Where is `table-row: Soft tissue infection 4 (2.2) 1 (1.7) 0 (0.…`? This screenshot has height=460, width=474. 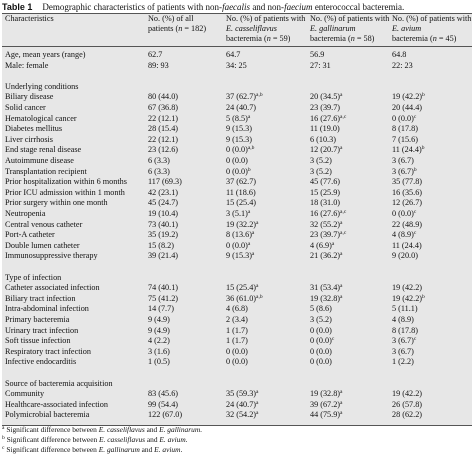 table-row: Soft tissue infection 4 (2.2) 1 (1.7) 0 (0.… is located at coordinates (237, 341).